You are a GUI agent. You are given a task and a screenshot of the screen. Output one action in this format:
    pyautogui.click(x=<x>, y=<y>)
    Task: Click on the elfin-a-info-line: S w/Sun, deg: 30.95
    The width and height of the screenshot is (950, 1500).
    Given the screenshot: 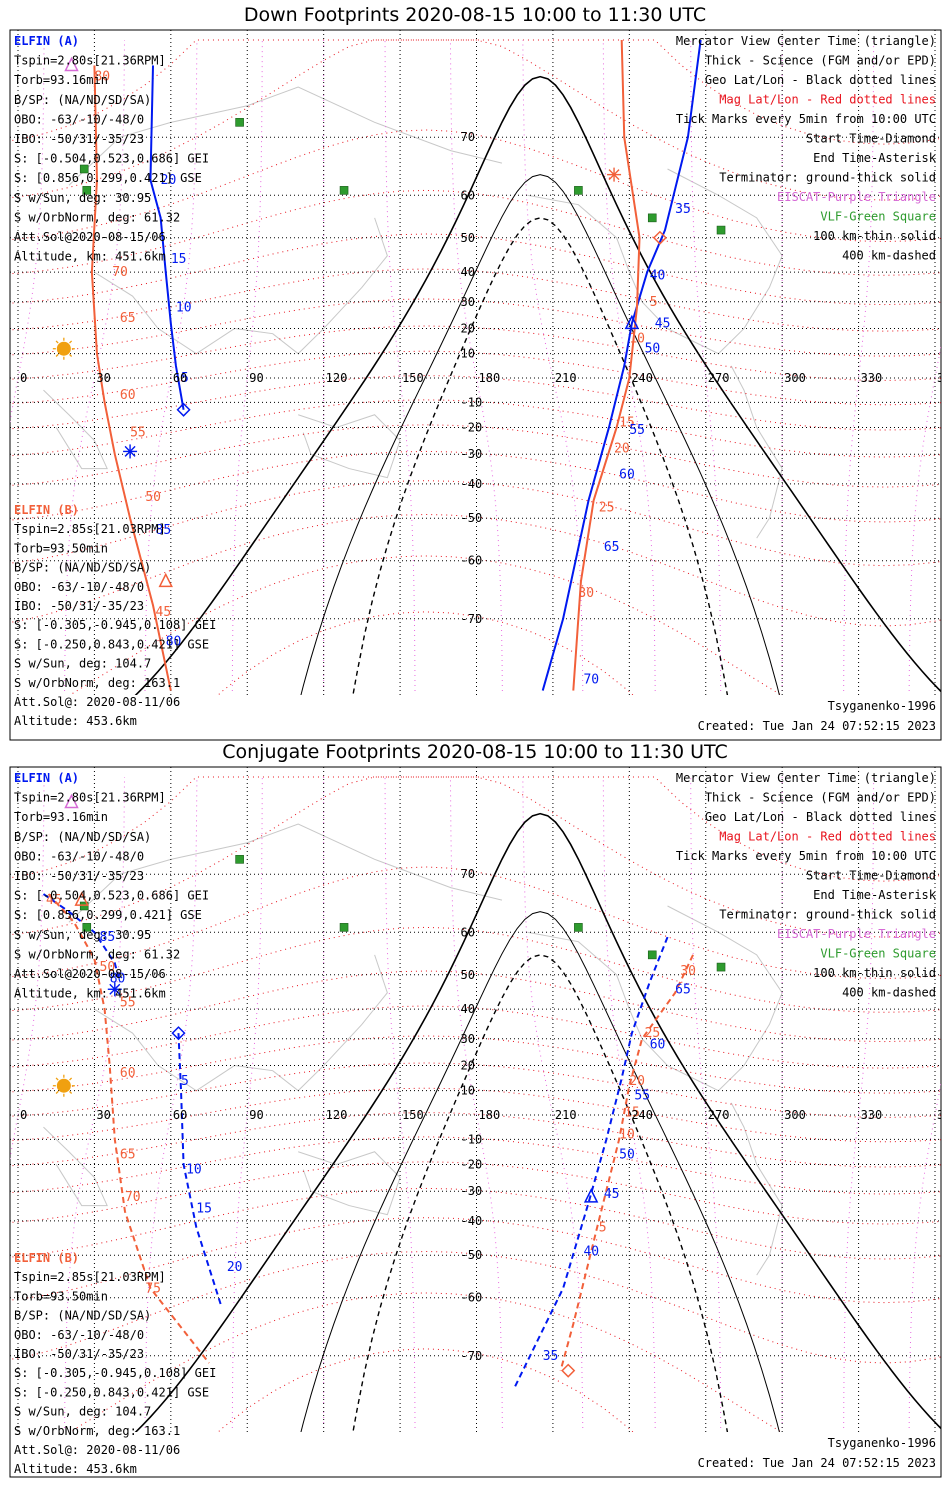 What is the action you would take?
    pyautogui.click(x=82, y=935)
    